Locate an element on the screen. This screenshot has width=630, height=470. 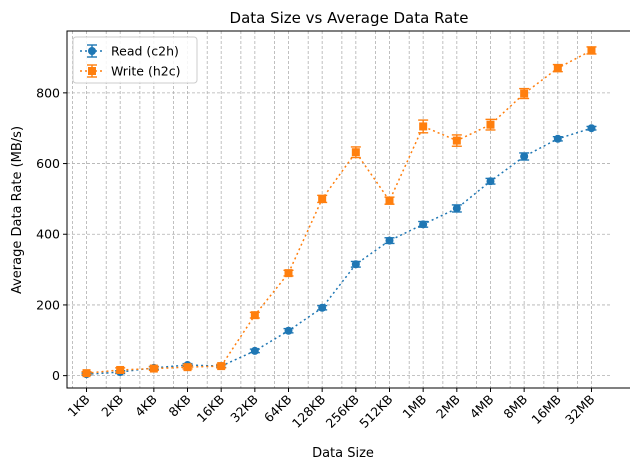
x-tick-label: 16MB is located at coordinates (546, 410).